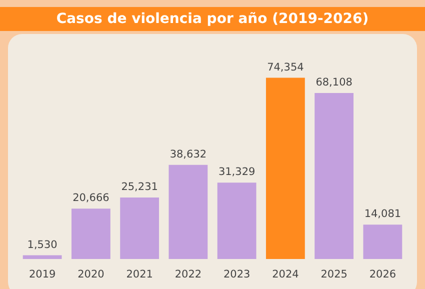 The height and width of the screenshot is (289, 425). What do you see at coordinates (42, 244) in the screenshot?
I see `data-label: 1,530` at bounding box center [42, 244].